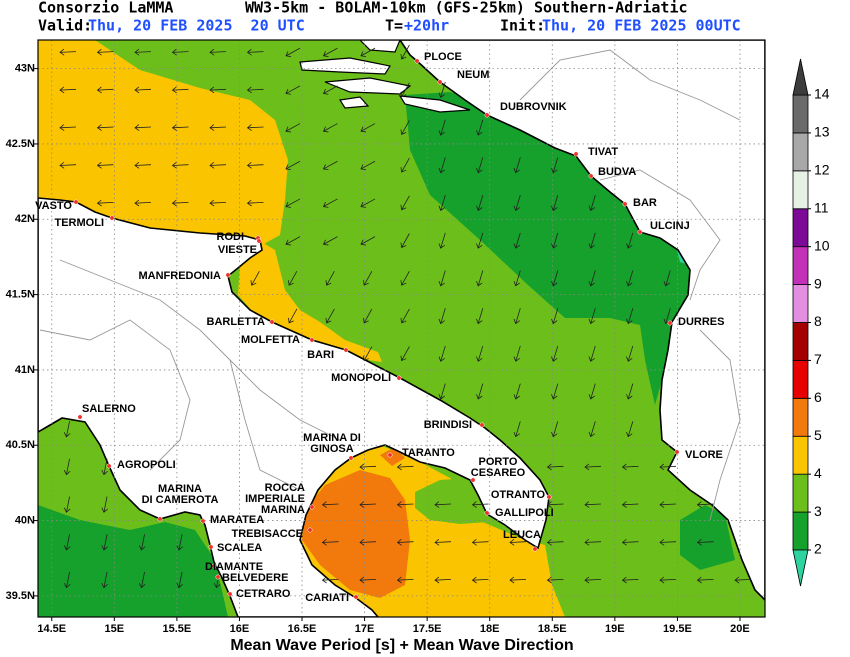  I want to click on period-2-3-tyrrhenian, so click(133, 561).